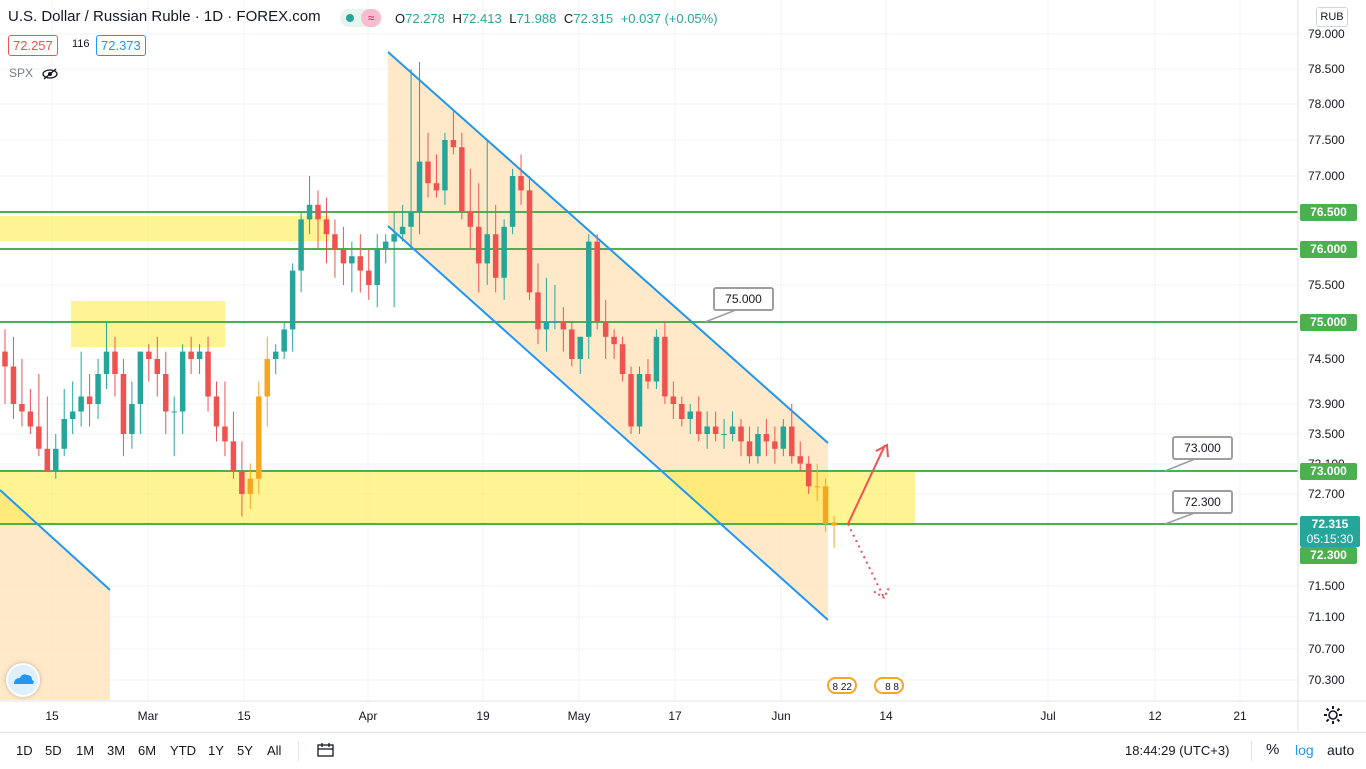  Describe the element at coordinates (1330, 524) in the screenshot. I see `last-price-value: 72.315` at that location.